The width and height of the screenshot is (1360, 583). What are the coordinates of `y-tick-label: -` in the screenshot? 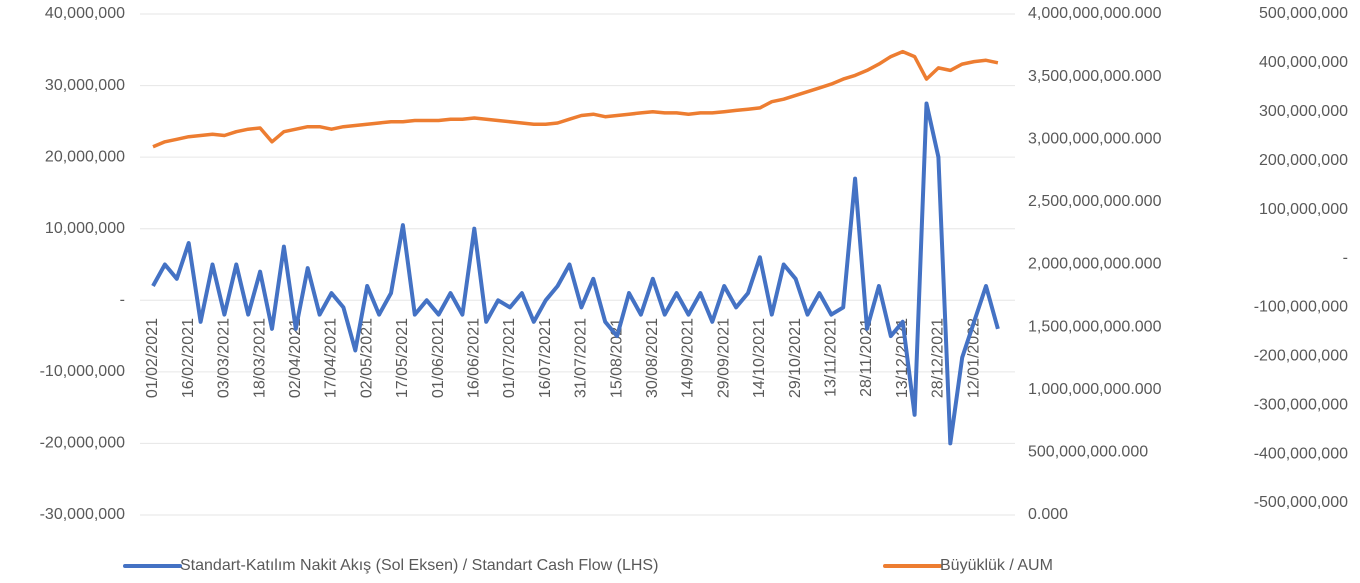 It's located at (122, 300).